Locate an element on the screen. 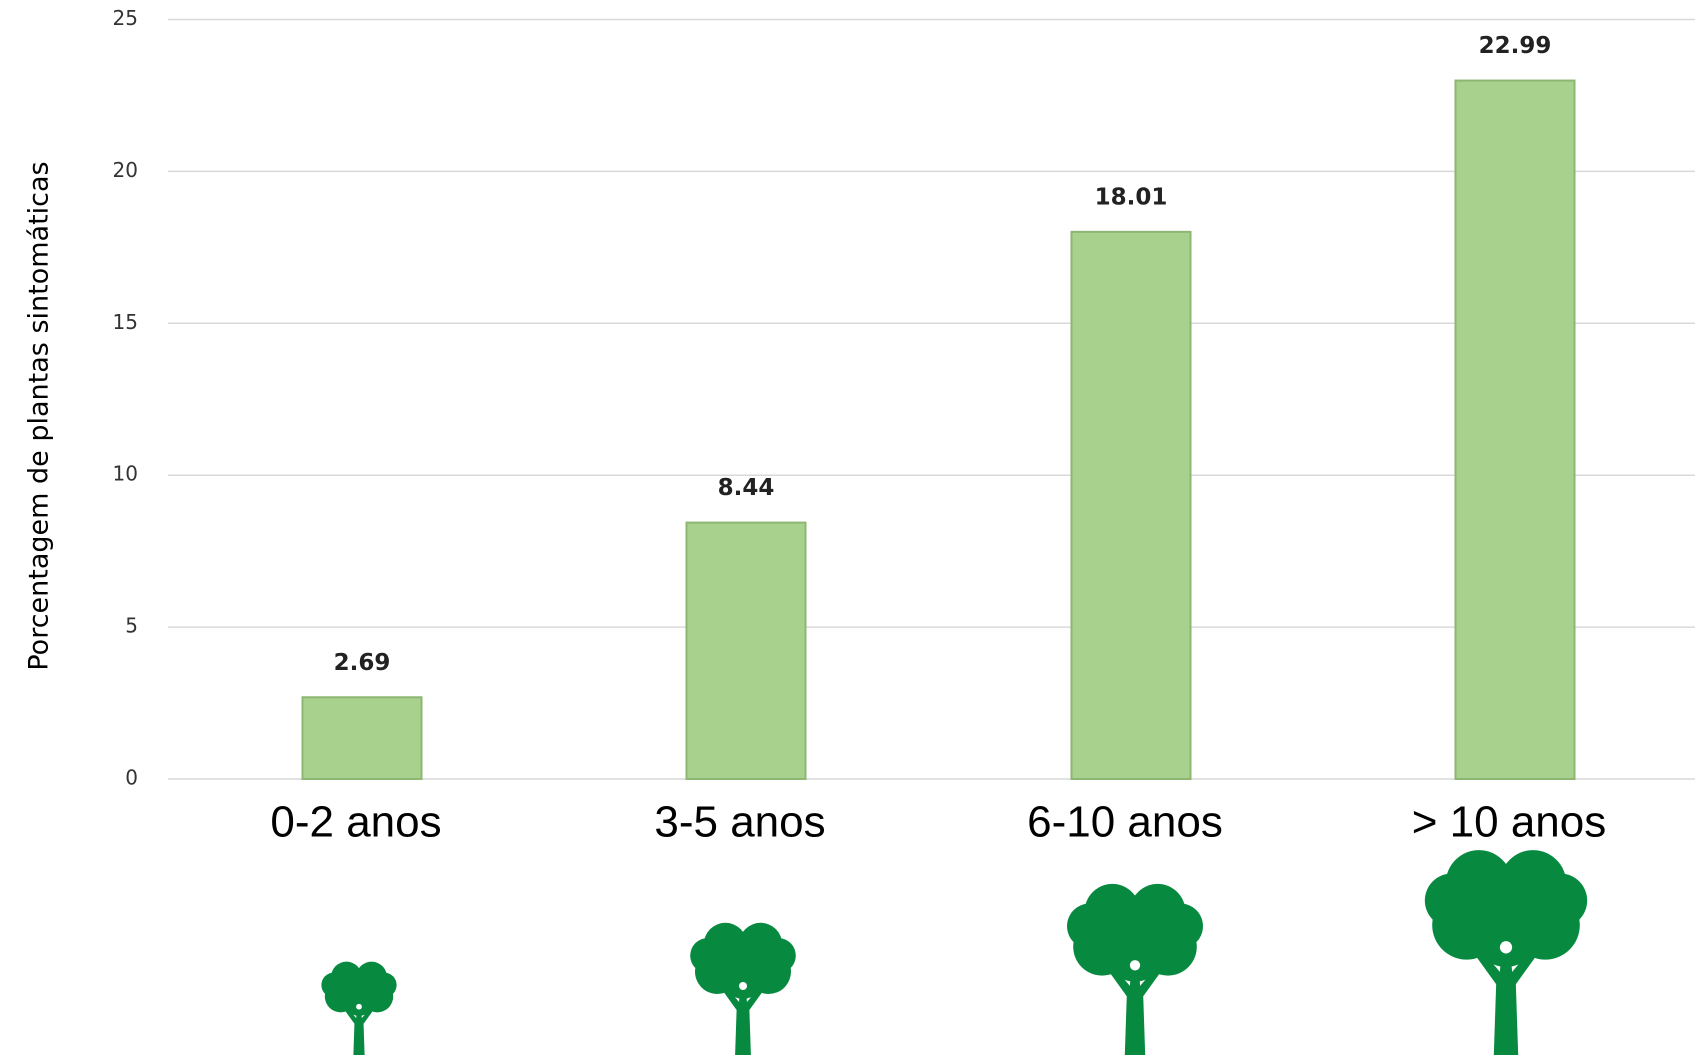 The height and width of the screenshot is (1055, 1695). x-tick-label: > 10 anos is located at coordinates (1509, 822).